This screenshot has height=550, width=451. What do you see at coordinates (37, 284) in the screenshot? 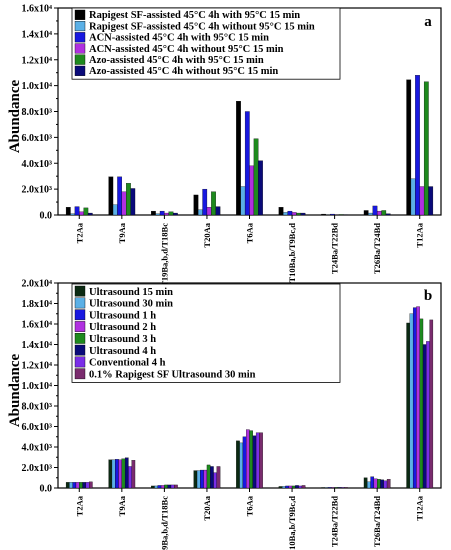
I see `y-tick-label: 2.0x10⁴` at bounding box center [37, 284].